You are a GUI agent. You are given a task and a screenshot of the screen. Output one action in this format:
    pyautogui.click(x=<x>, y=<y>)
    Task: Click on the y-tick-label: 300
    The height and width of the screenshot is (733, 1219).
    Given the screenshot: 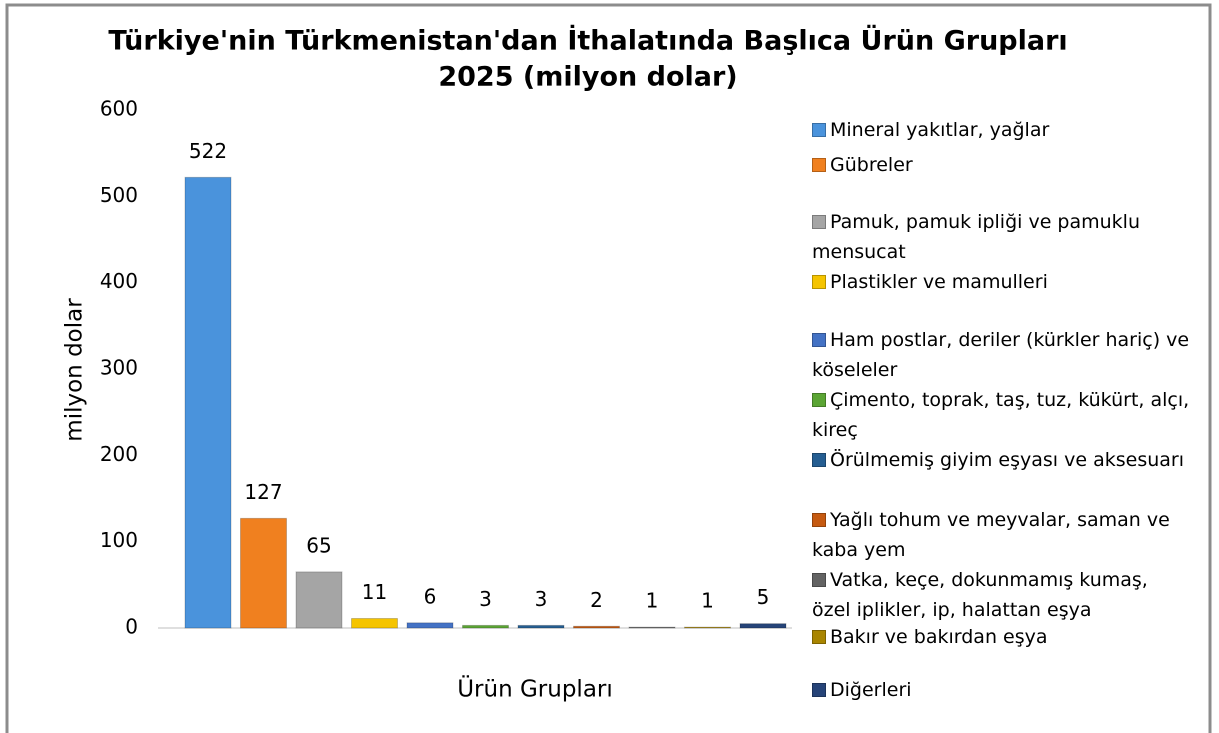 What is the action you would take?
    pyautogui.click(x=119, y=368)
    